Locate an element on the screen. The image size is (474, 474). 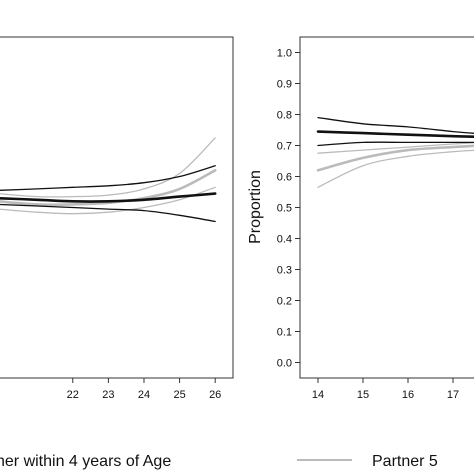
right-y-axis: 0.0 0.1 0.2 0.3 0.4 0.5 0.6 0.7 0.8 0.9 1.0 is located at coordinates (288, 209).